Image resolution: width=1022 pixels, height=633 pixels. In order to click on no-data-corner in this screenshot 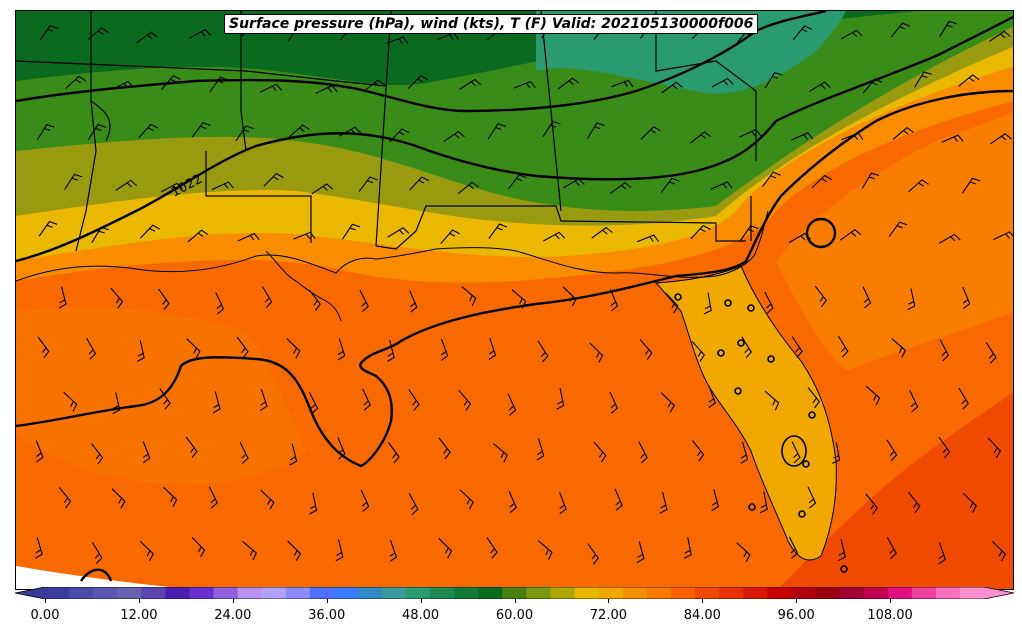, I will do `click(104, 577)`.